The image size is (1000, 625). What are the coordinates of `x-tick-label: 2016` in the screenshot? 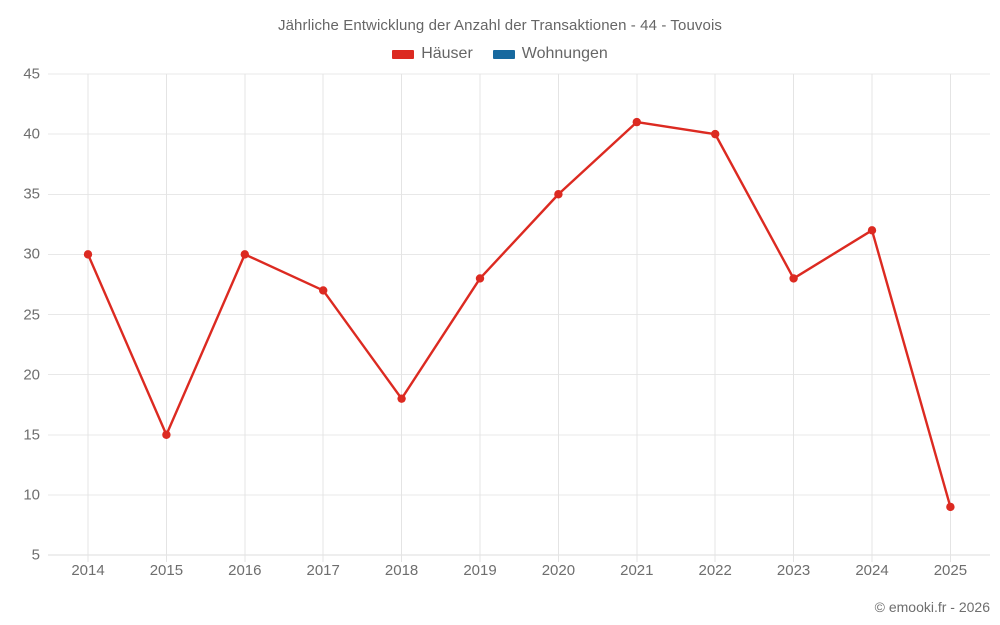 It's located at (245, 570).